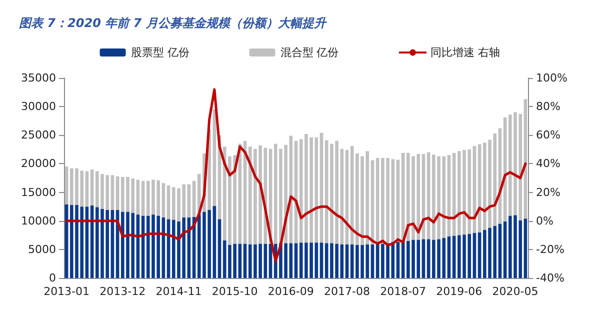 Image resolution: width=600 pixels, height=320 pixels. I want to click on legend-label: 股票型 亿份, so click(160, 52).